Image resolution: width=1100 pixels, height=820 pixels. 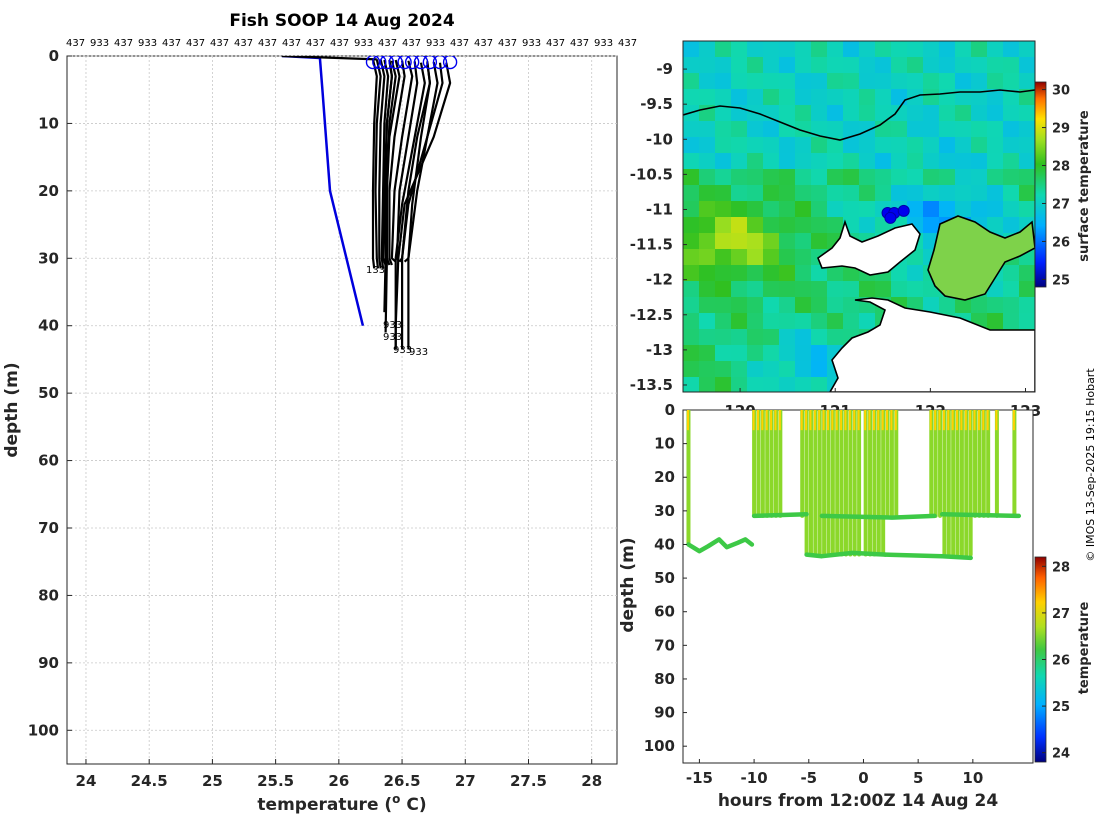 What do you see at coordinates (1084, 186) in the screenshot?
I see `sst-colorbar-label: surface temperature` at bounding box center [1084, 186].